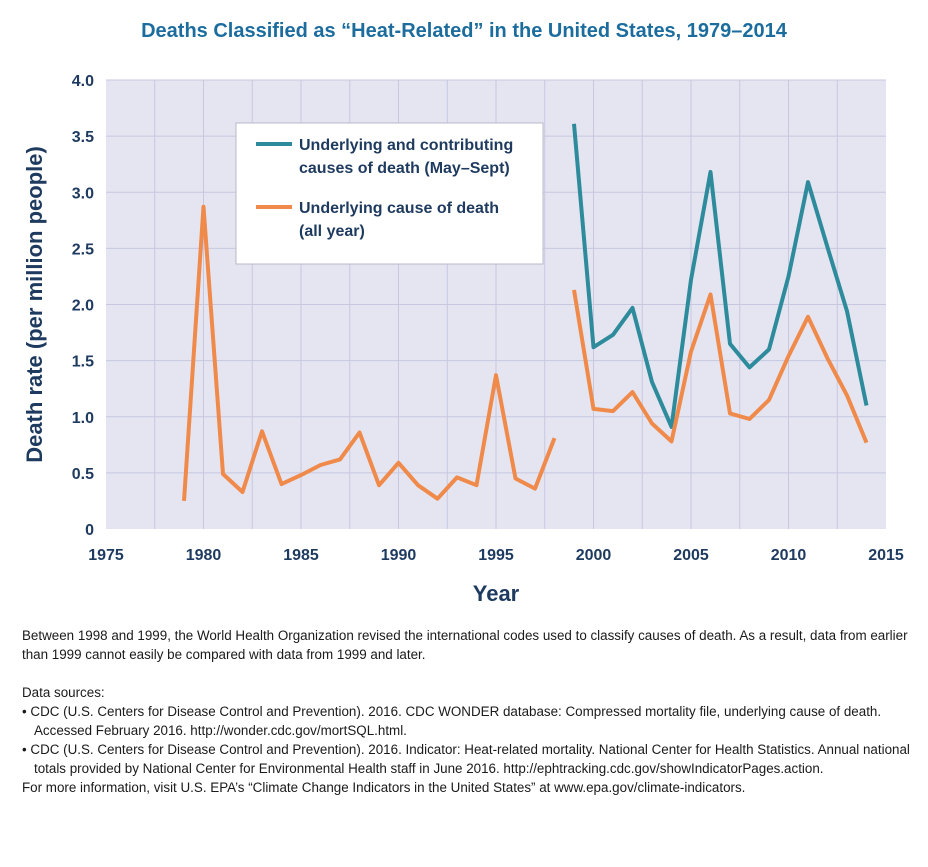 Image resolution: width=928 pixels, height=867 pixels. I want to click on x-tick-label: 1975, so click(106, 555).